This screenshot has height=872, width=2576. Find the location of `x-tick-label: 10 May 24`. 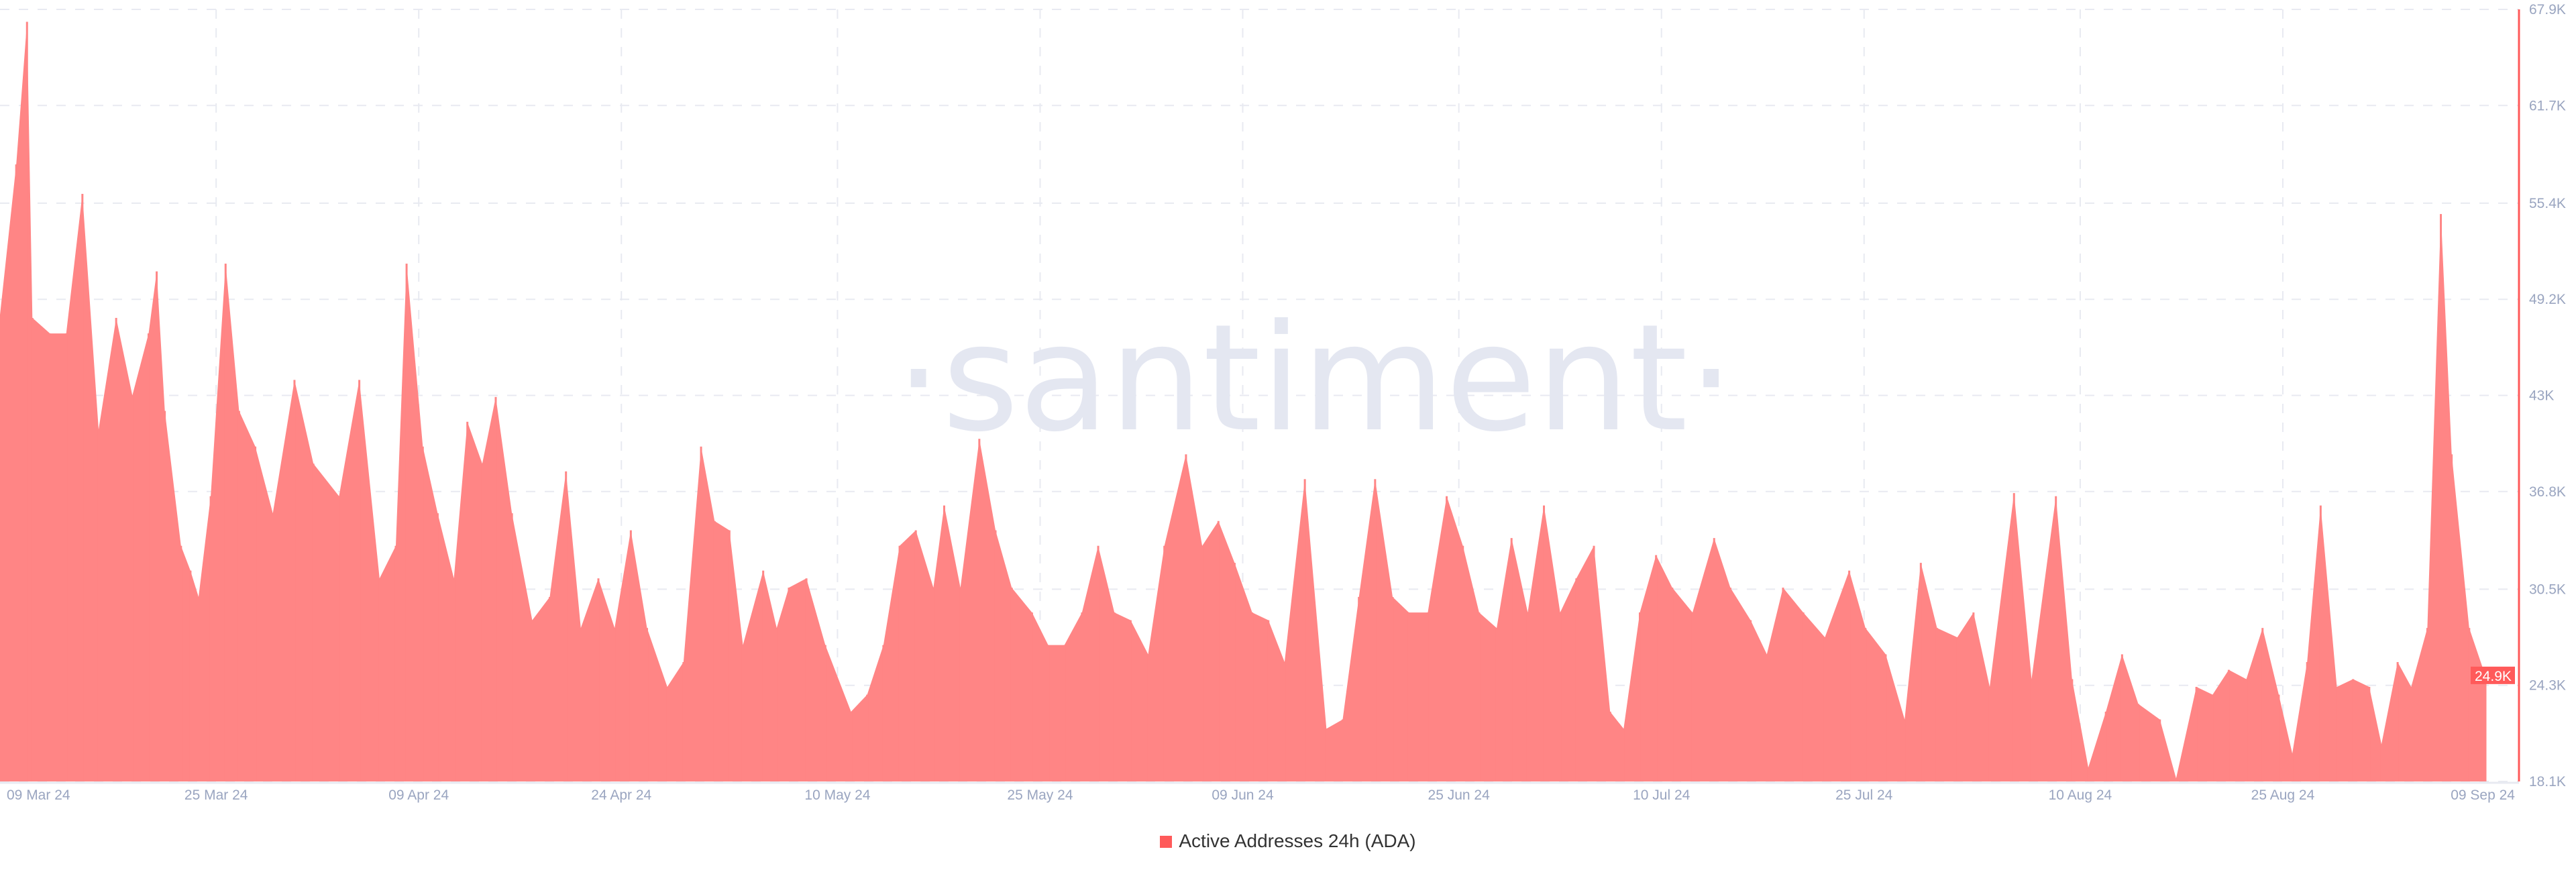

x-tick-label: 10 May 24 is located at coordinates (837, 795).